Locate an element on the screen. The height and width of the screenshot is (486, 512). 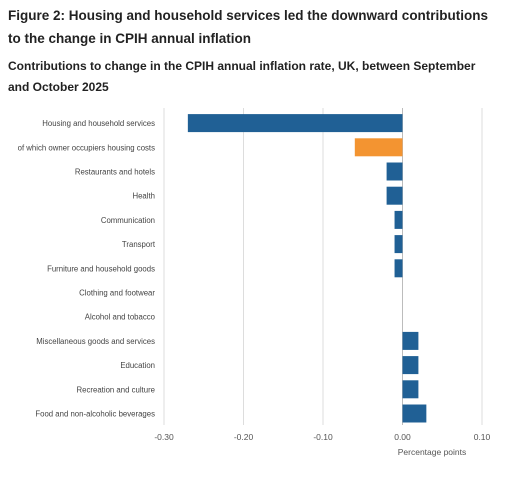
x-tick-label: -0.30 is located at coordinates (164, 437).